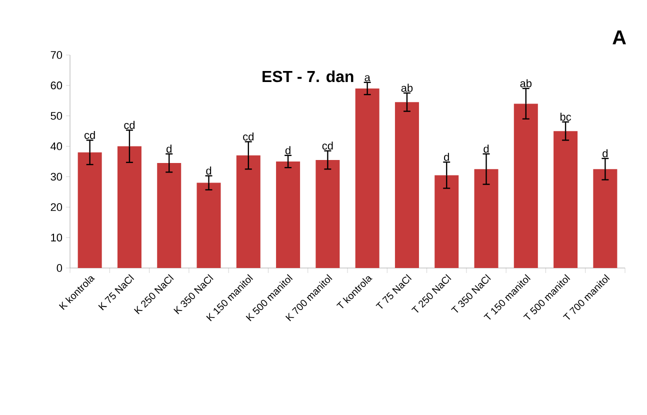  I want to click on y-tick-label: 40, so click(56, 146).